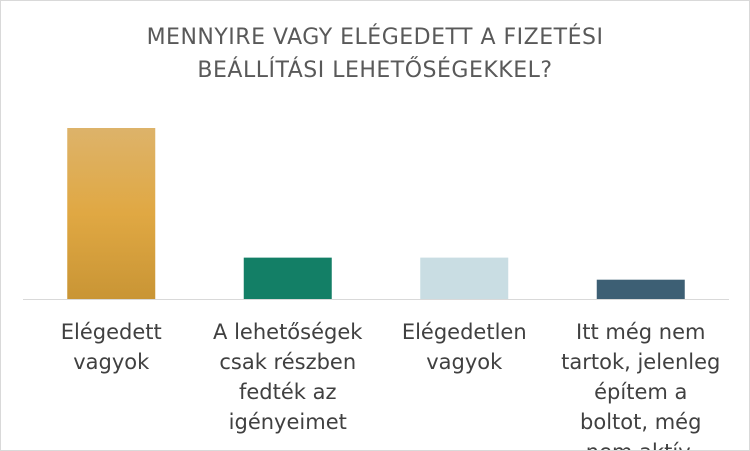 The width and height of the screenshot is (750, 451). I want to click on chart-title: MENNYIRE VAGY ELÉGEDETT A FIZETÉSI, so click(375, 37).